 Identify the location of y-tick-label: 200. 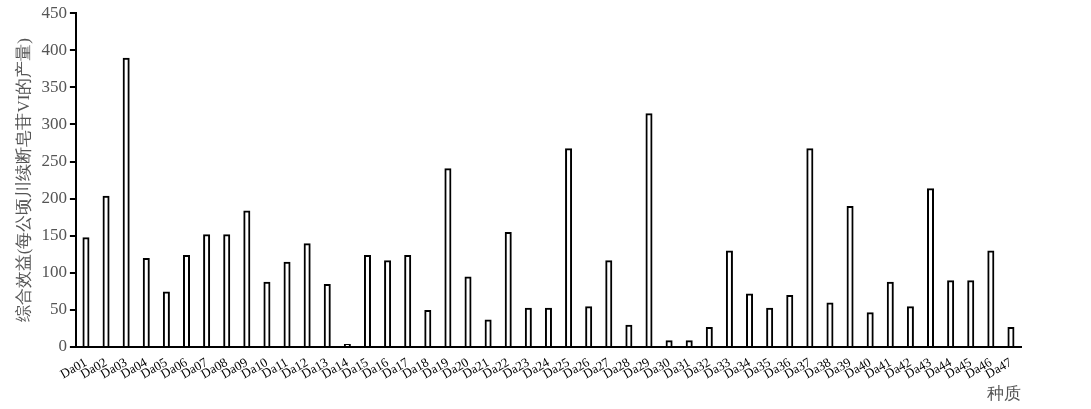
(54, 198).